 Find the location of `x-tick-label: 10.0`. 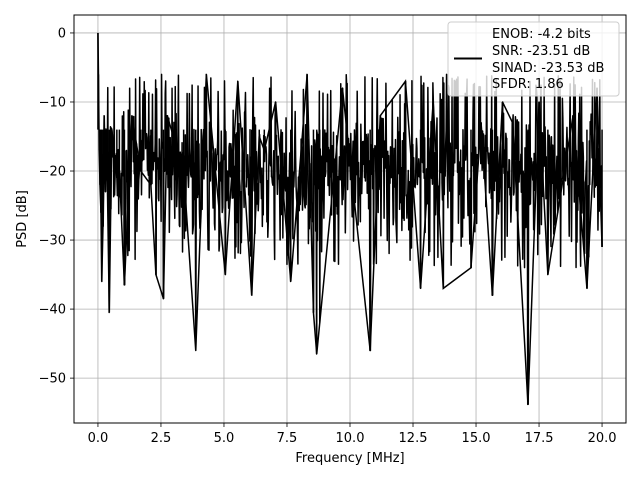

x-tick-label: 10.0 is located at coordinates (350, 438).